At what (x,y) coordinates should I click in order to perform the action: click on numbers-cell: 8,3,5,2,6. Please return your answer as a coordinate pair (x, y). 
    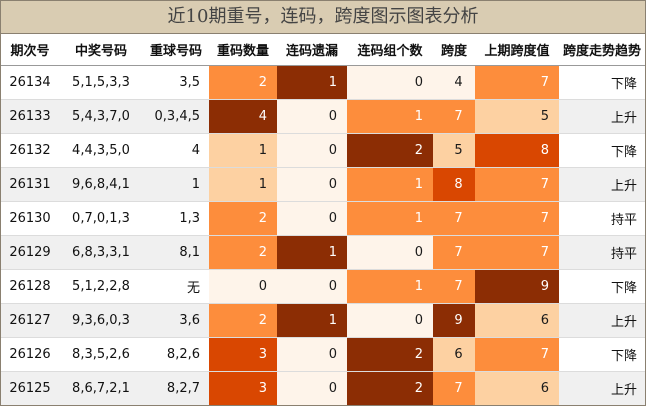
    Looking at the image, I should click on (101, 354).